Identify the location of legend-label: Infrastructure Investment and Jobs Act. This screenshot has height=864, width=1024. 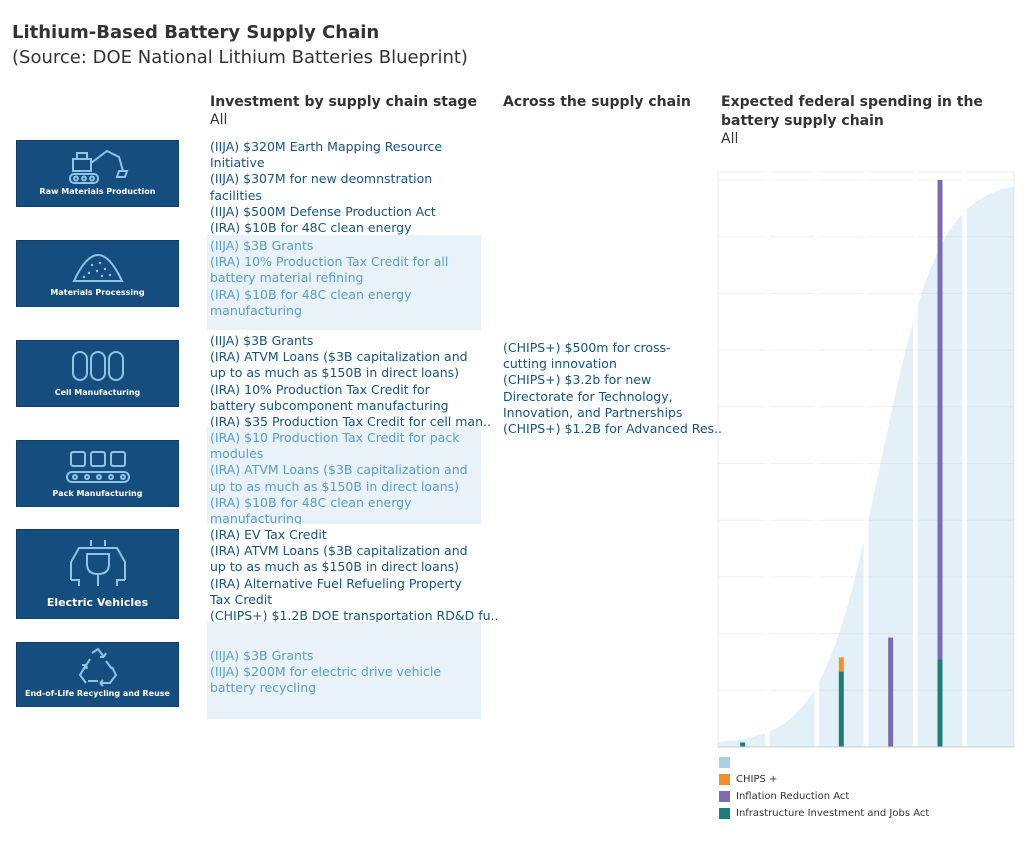
(833, 813).